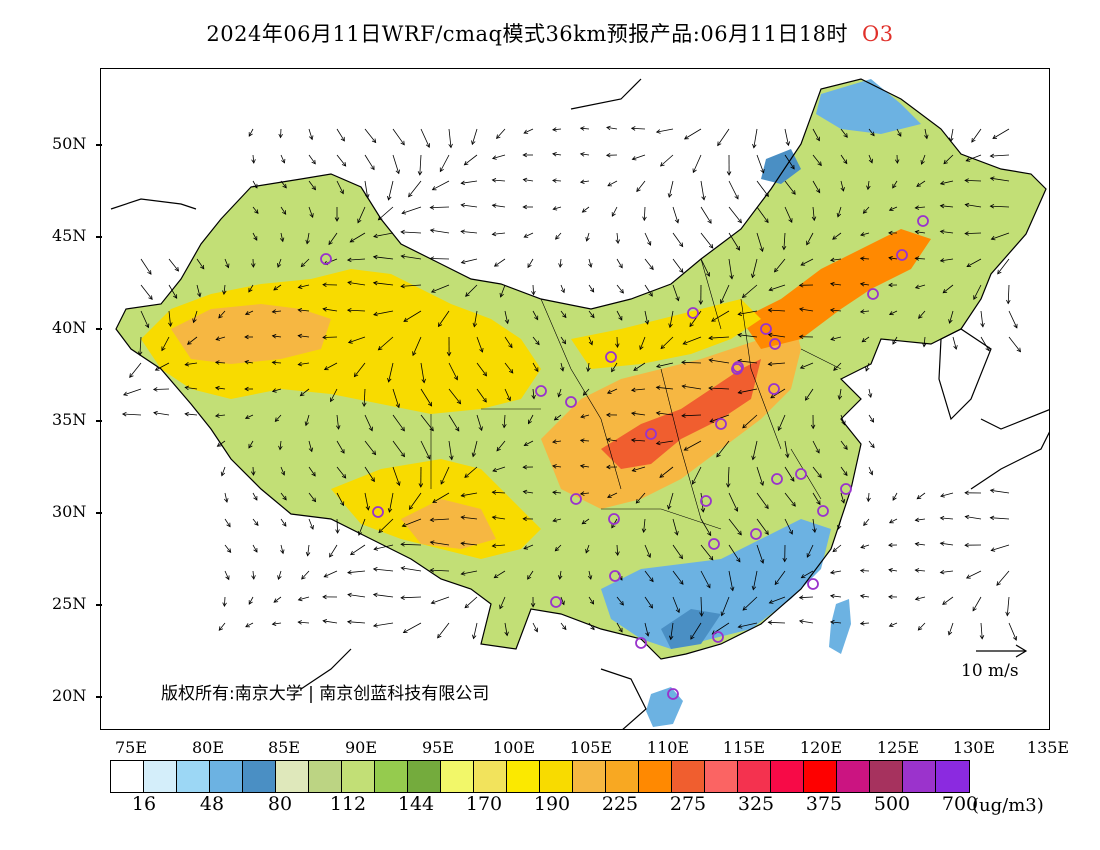 This screenshot has width=1100, height=850. I want to click on colorbar-label: 48, so click(212, 804).